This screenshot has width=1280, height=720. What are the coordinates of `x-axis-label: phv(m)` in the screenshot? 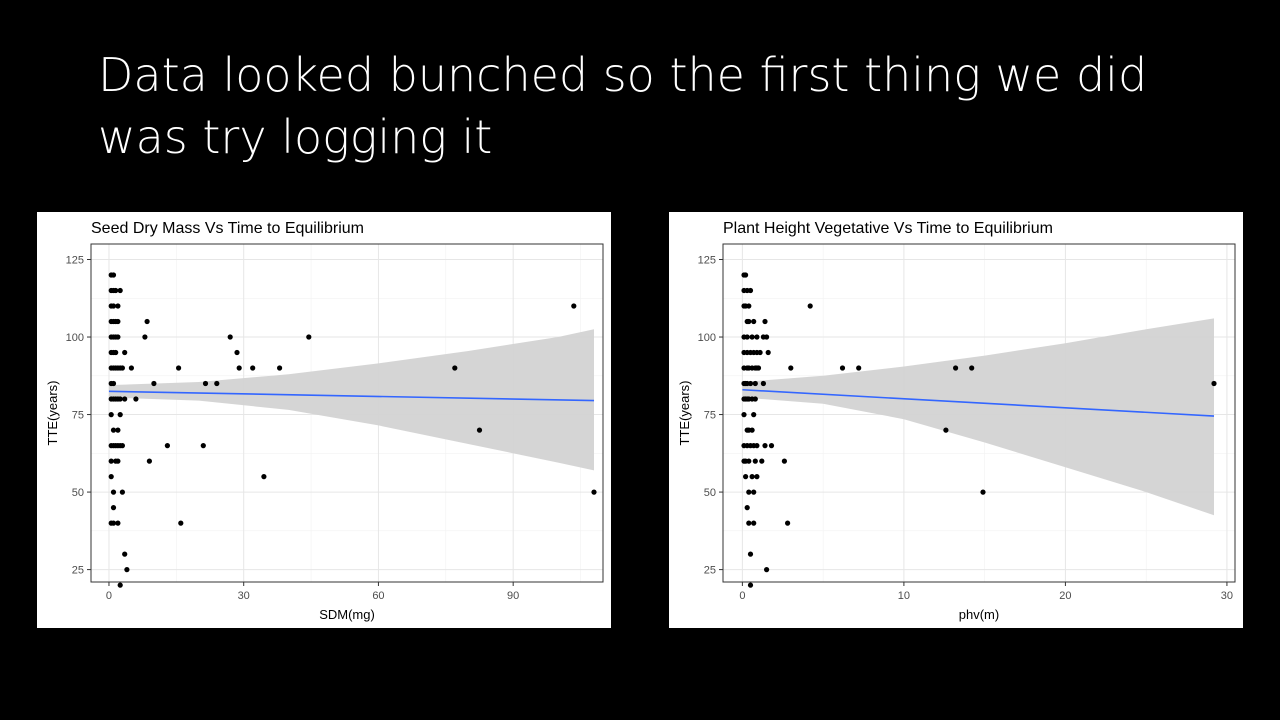 It's located at (979, 614).